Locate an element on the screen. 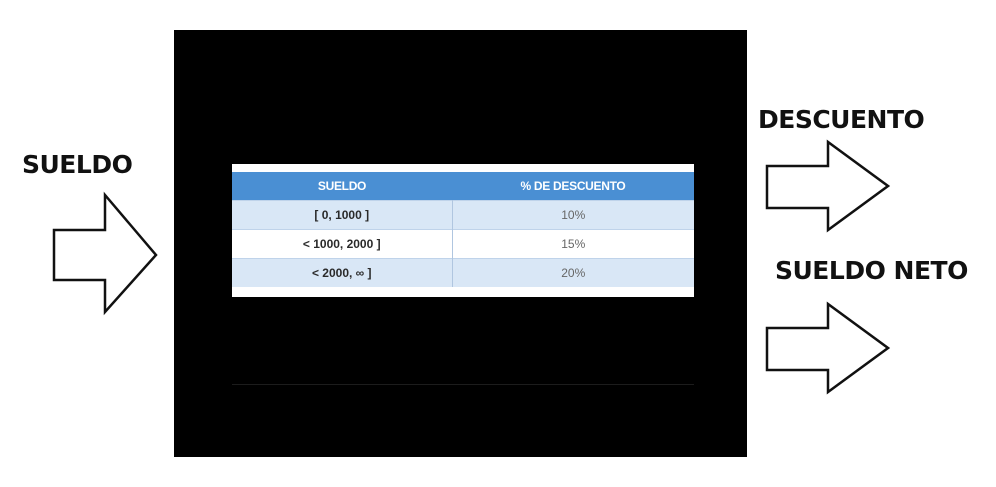 The width and height of the screenshot is (996, 487). input-label: SUELDO is located at coordinates (77, 164).